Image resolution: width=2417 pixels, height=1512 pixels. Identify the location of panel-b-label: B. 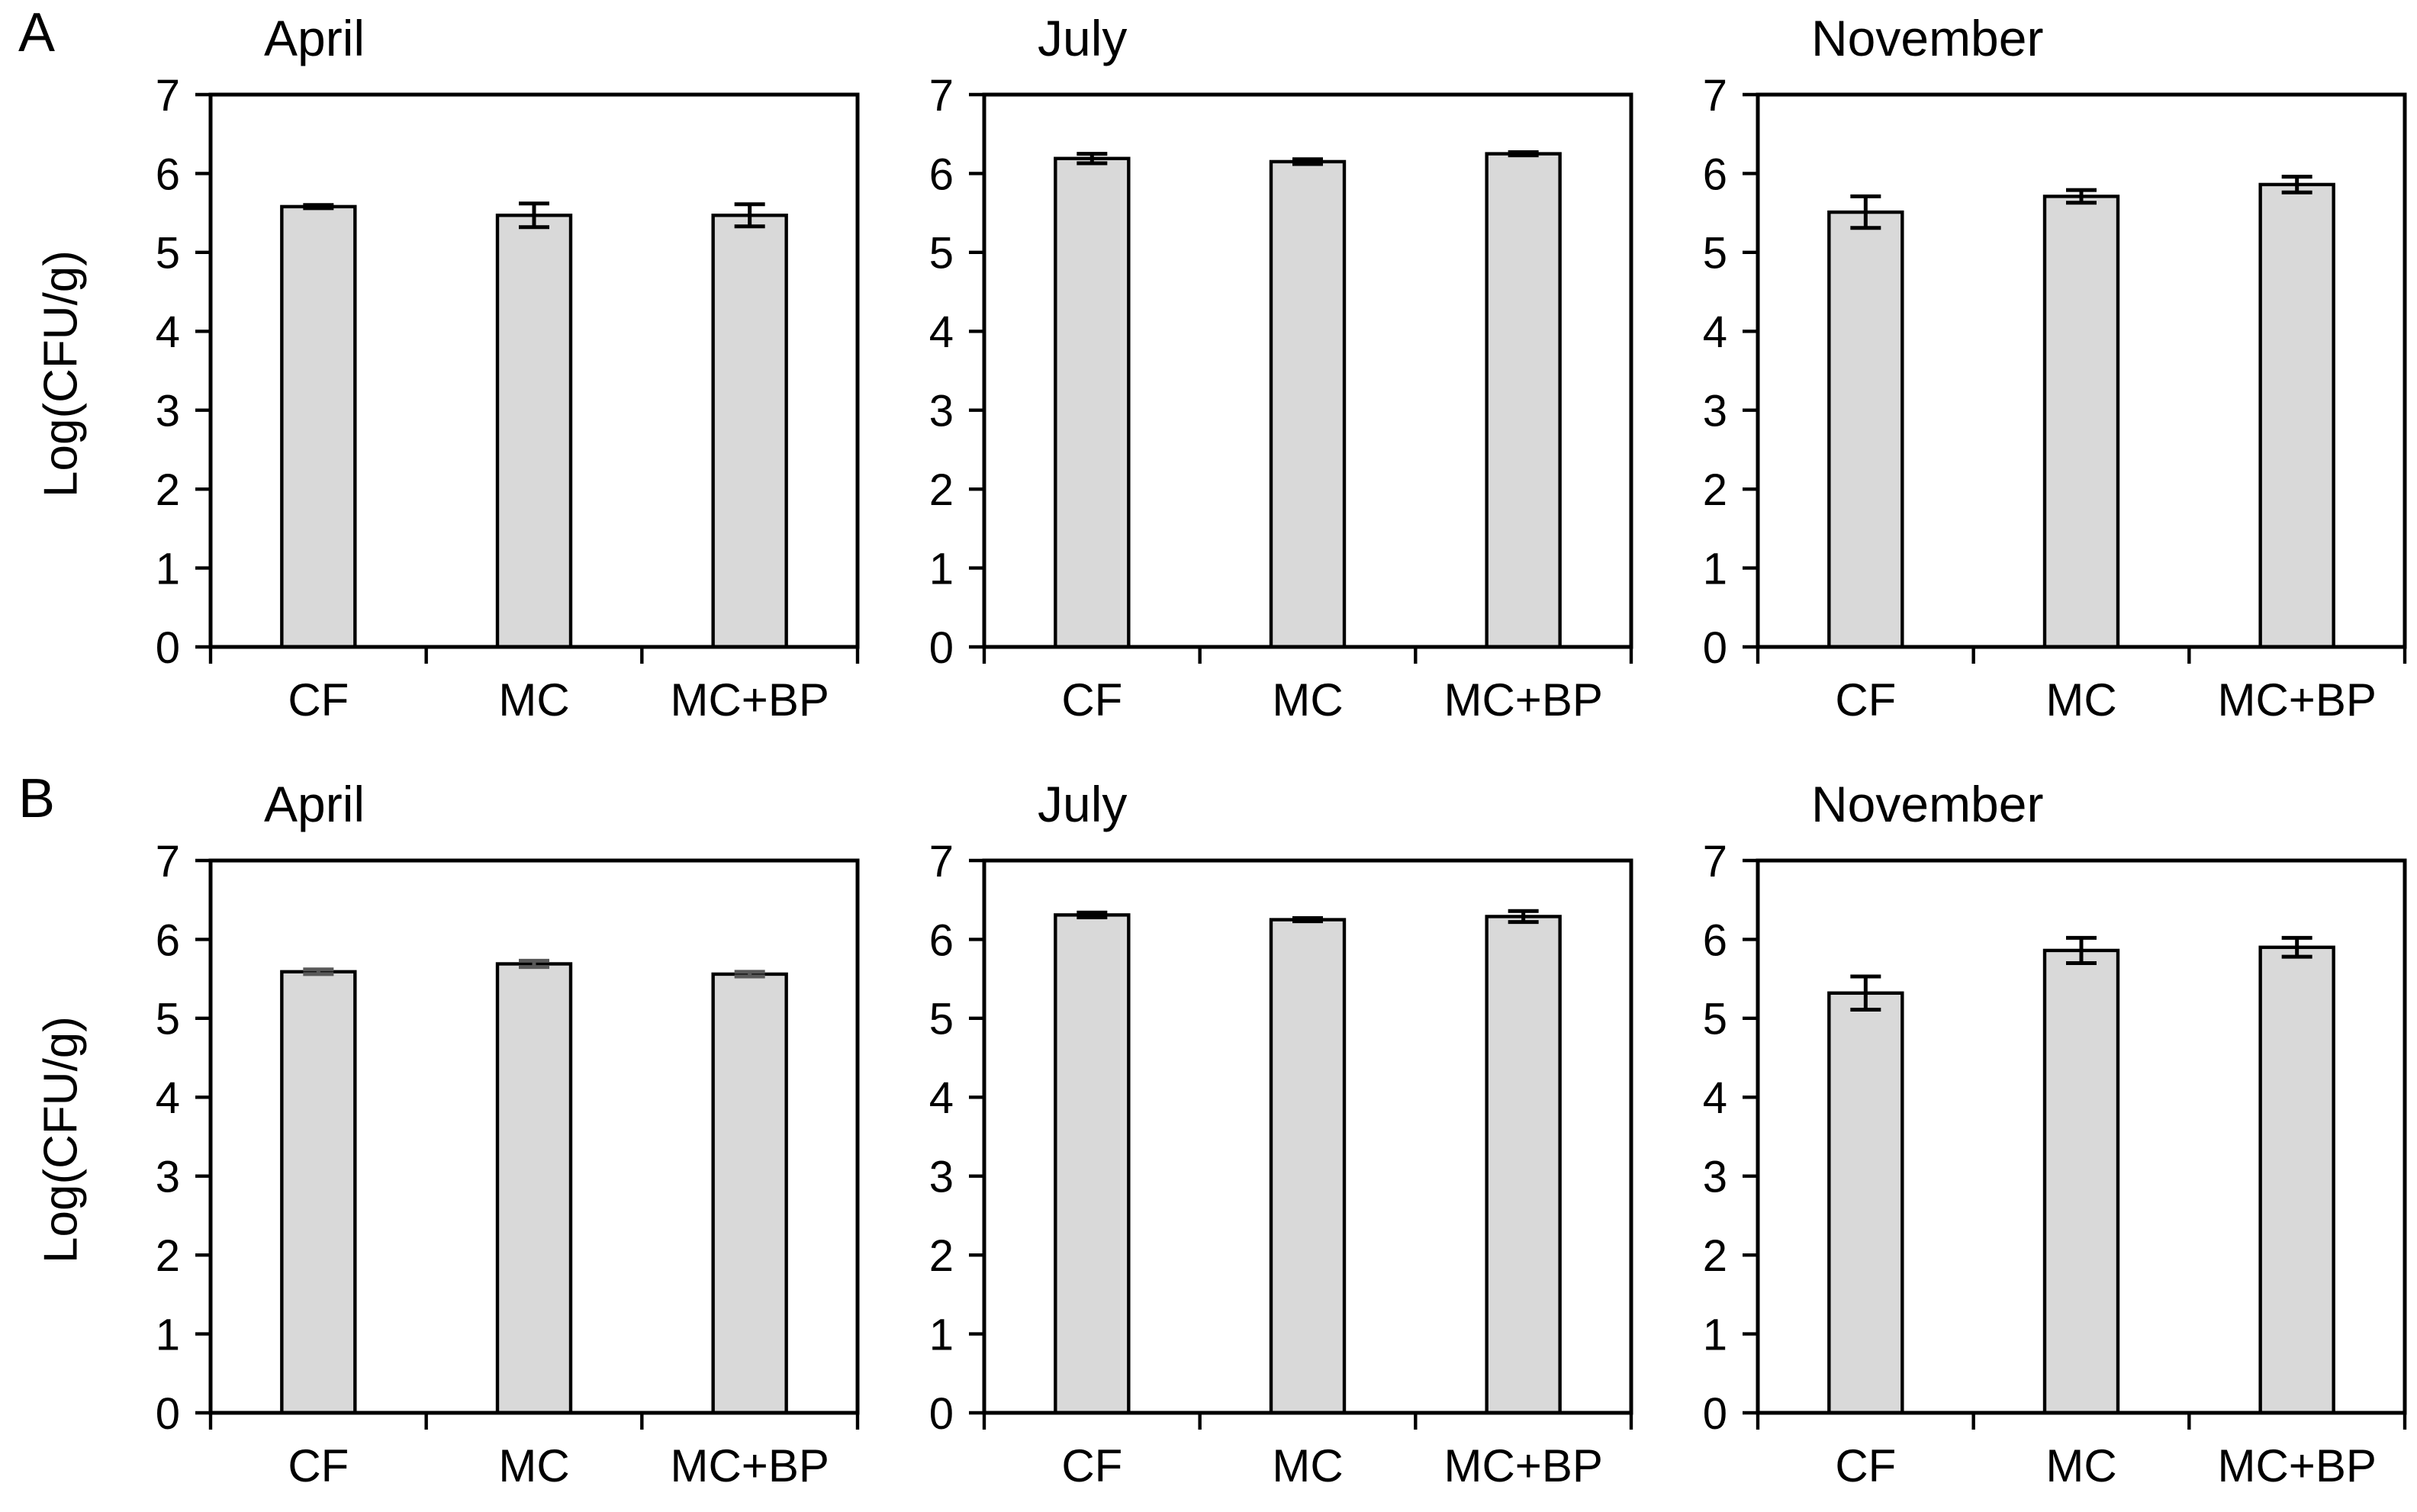
(37, 799).